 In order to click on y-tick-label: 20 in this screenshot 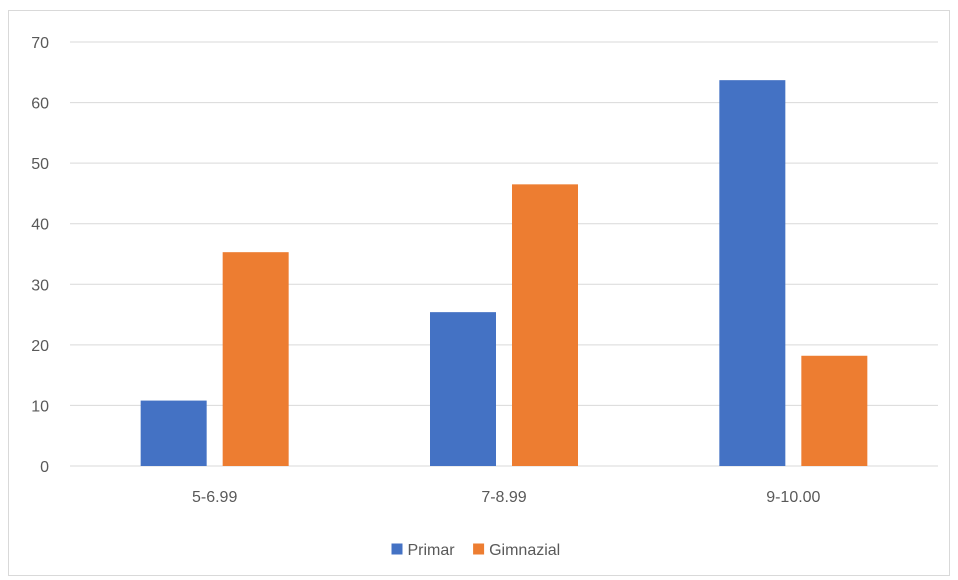, I will do `click(40, 346)`.